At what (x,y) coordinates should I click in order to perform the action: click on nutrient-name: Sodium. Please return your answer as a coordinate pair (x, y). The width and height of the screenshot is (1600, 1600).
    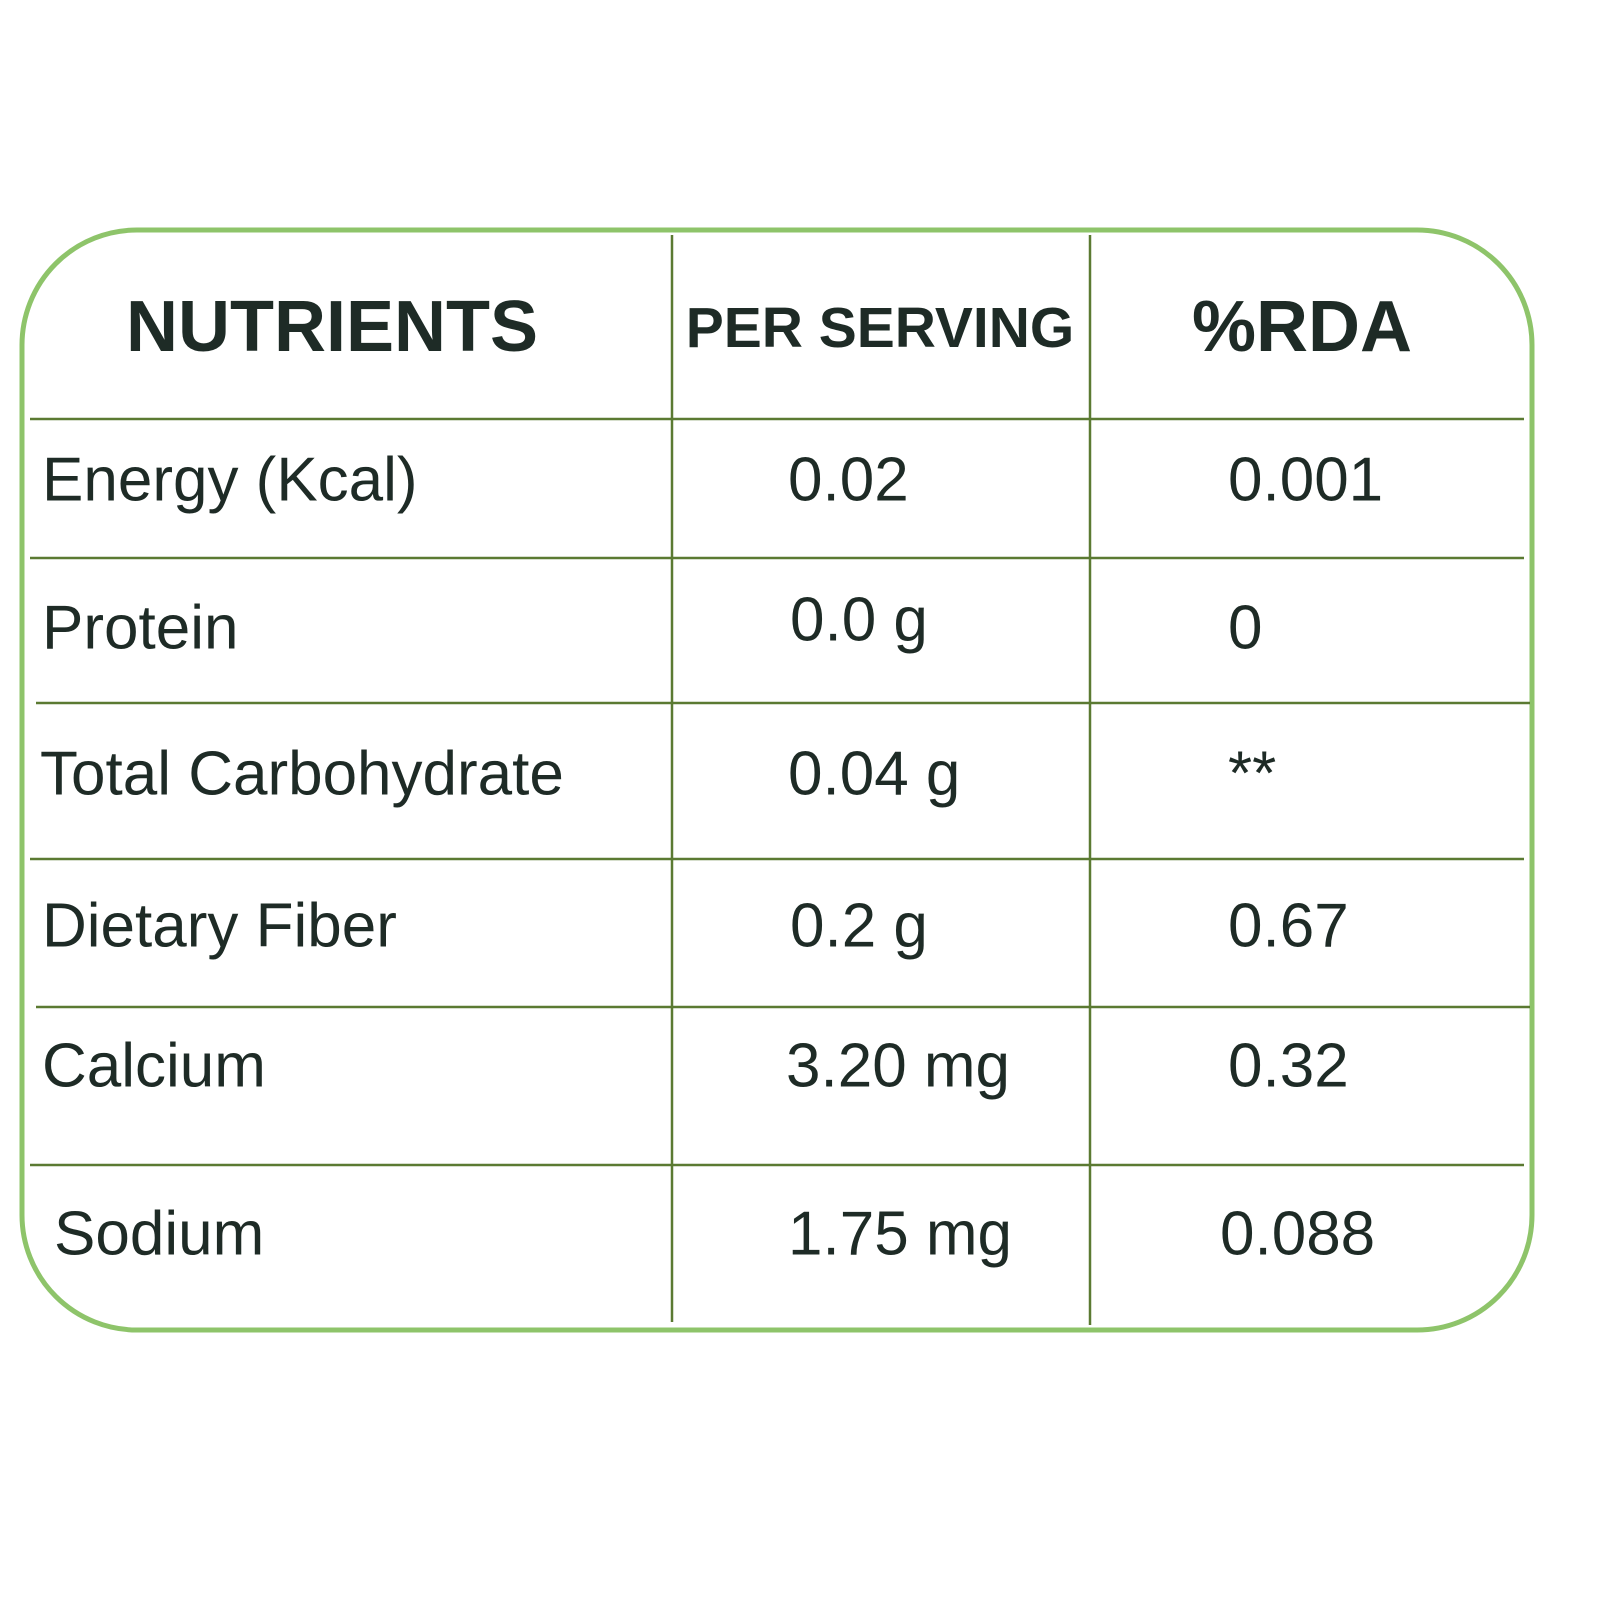
    Looking at the image, I should click on (159, 1233).